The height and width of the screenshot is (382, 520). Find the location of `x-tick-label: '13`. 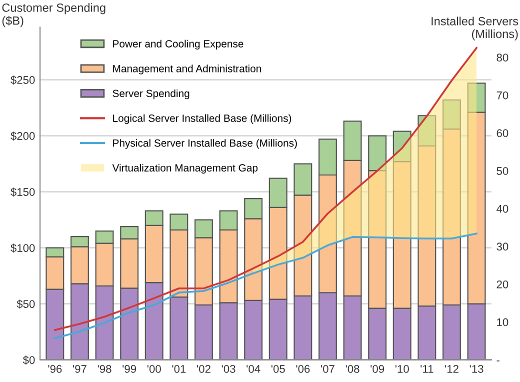

x-tick-label: '13 is located at coordinates (477, 369).